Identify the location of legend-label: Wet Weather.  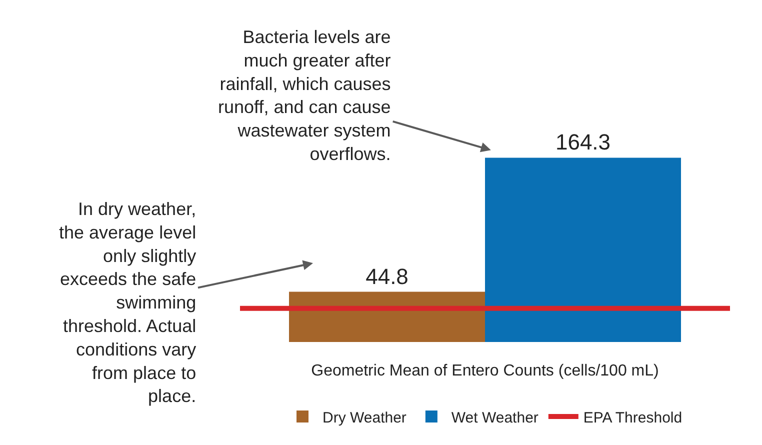
(494, 417).